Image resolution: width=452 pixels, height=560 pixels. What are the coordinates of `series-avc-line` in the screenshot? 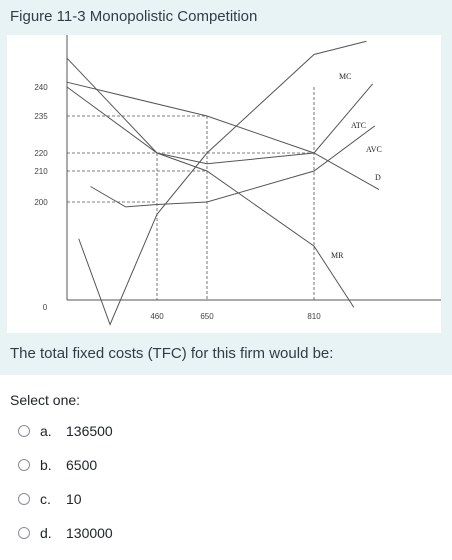 It's located at (233, 166).